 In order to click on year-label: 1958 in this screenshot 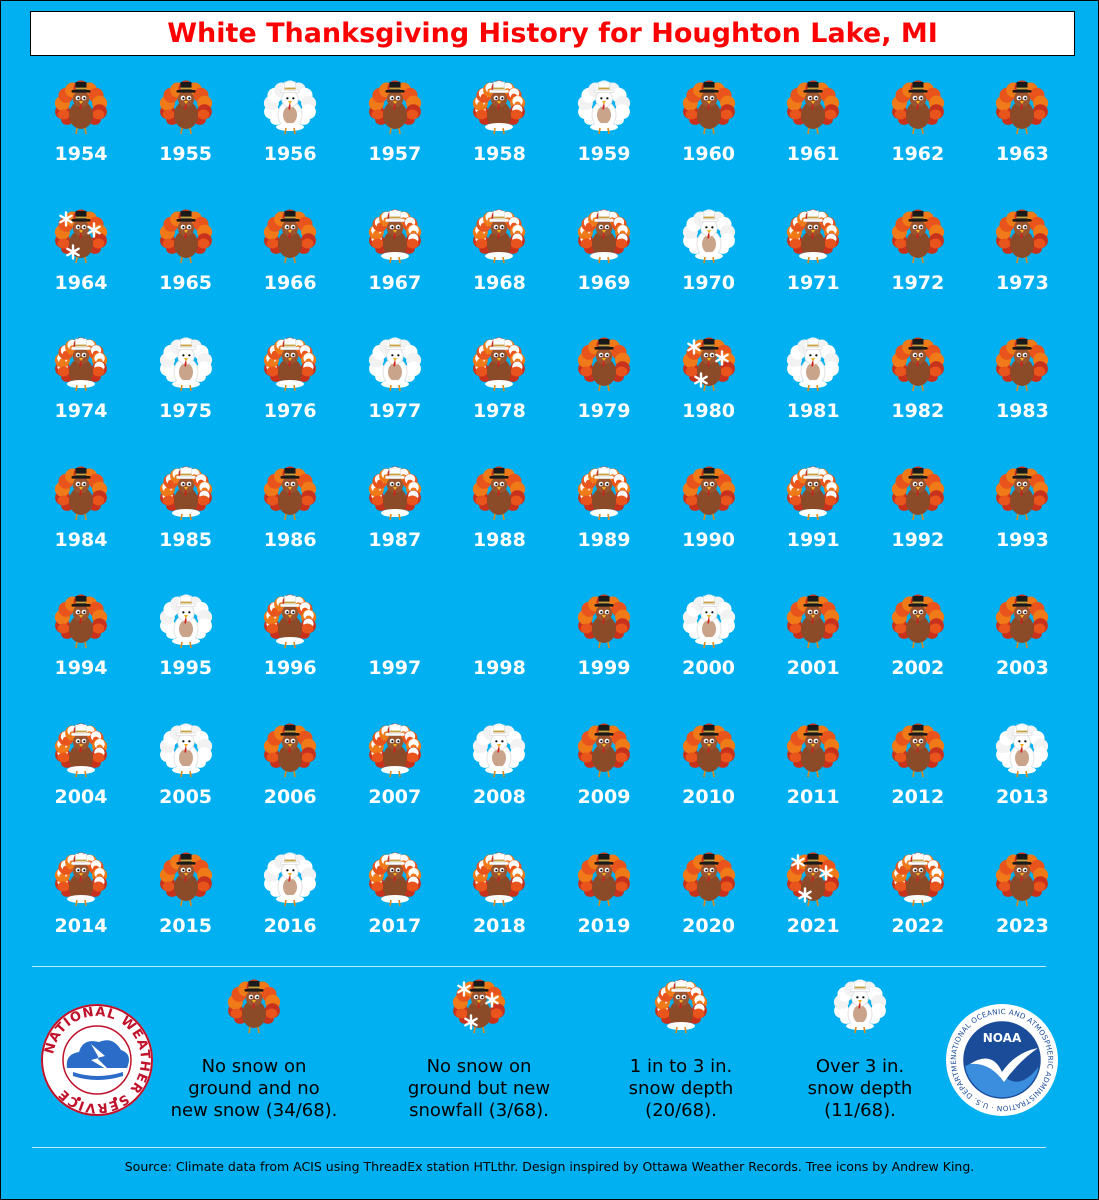, I will do `click(499, 154)`.